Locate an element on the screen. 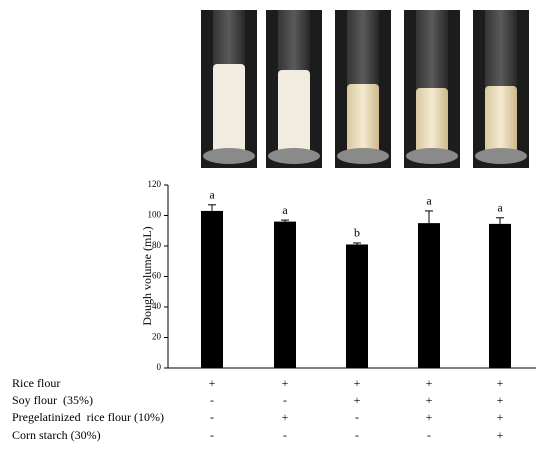  y-tick-label: 120 is located at coordinates (155, 184).